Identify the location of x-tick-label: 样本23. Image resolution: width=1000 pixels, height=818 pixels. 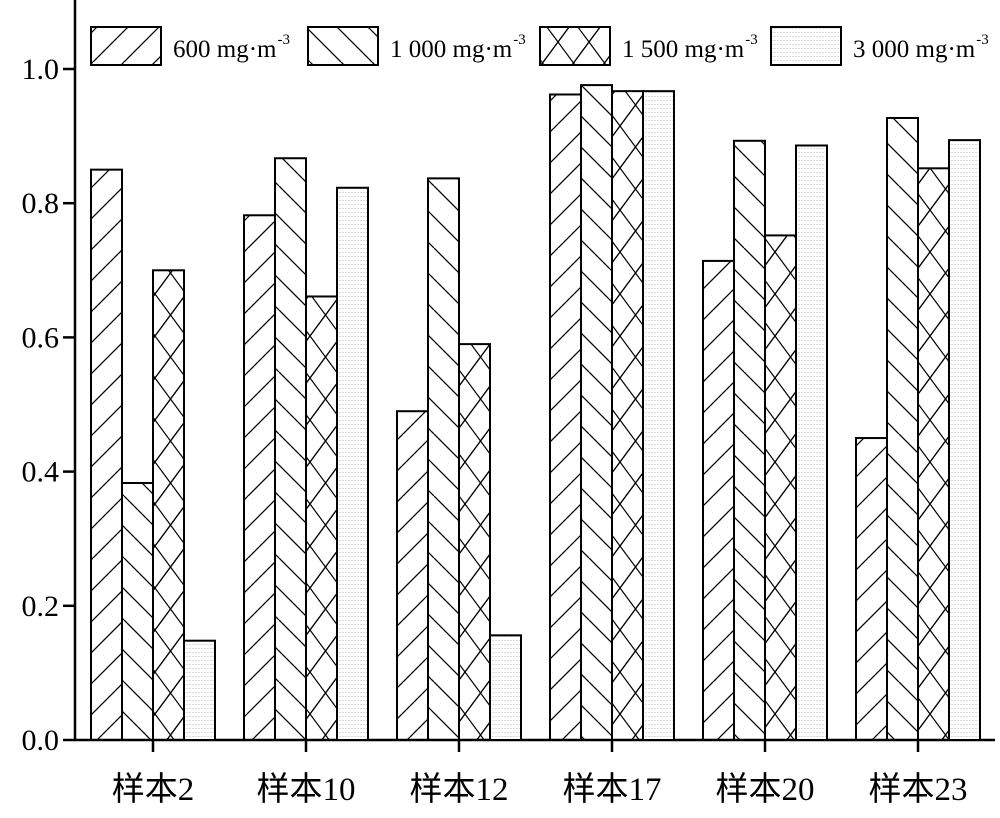
(918, 789).